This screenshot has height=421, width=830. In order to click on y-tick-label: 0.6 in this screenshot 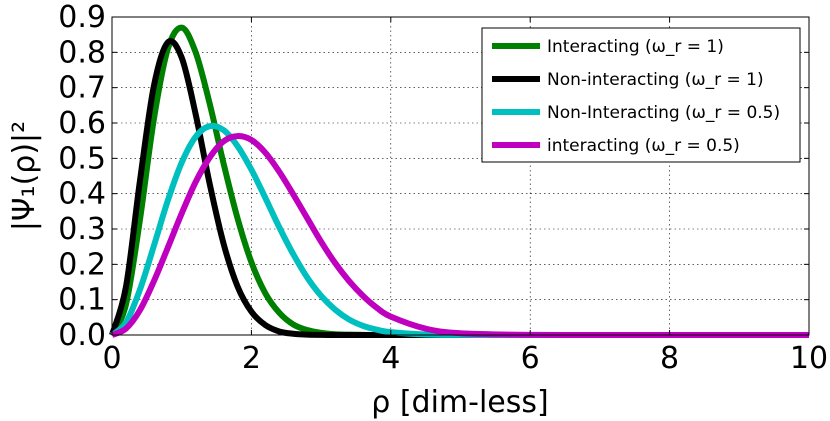, I will do `click(82, 123)`.